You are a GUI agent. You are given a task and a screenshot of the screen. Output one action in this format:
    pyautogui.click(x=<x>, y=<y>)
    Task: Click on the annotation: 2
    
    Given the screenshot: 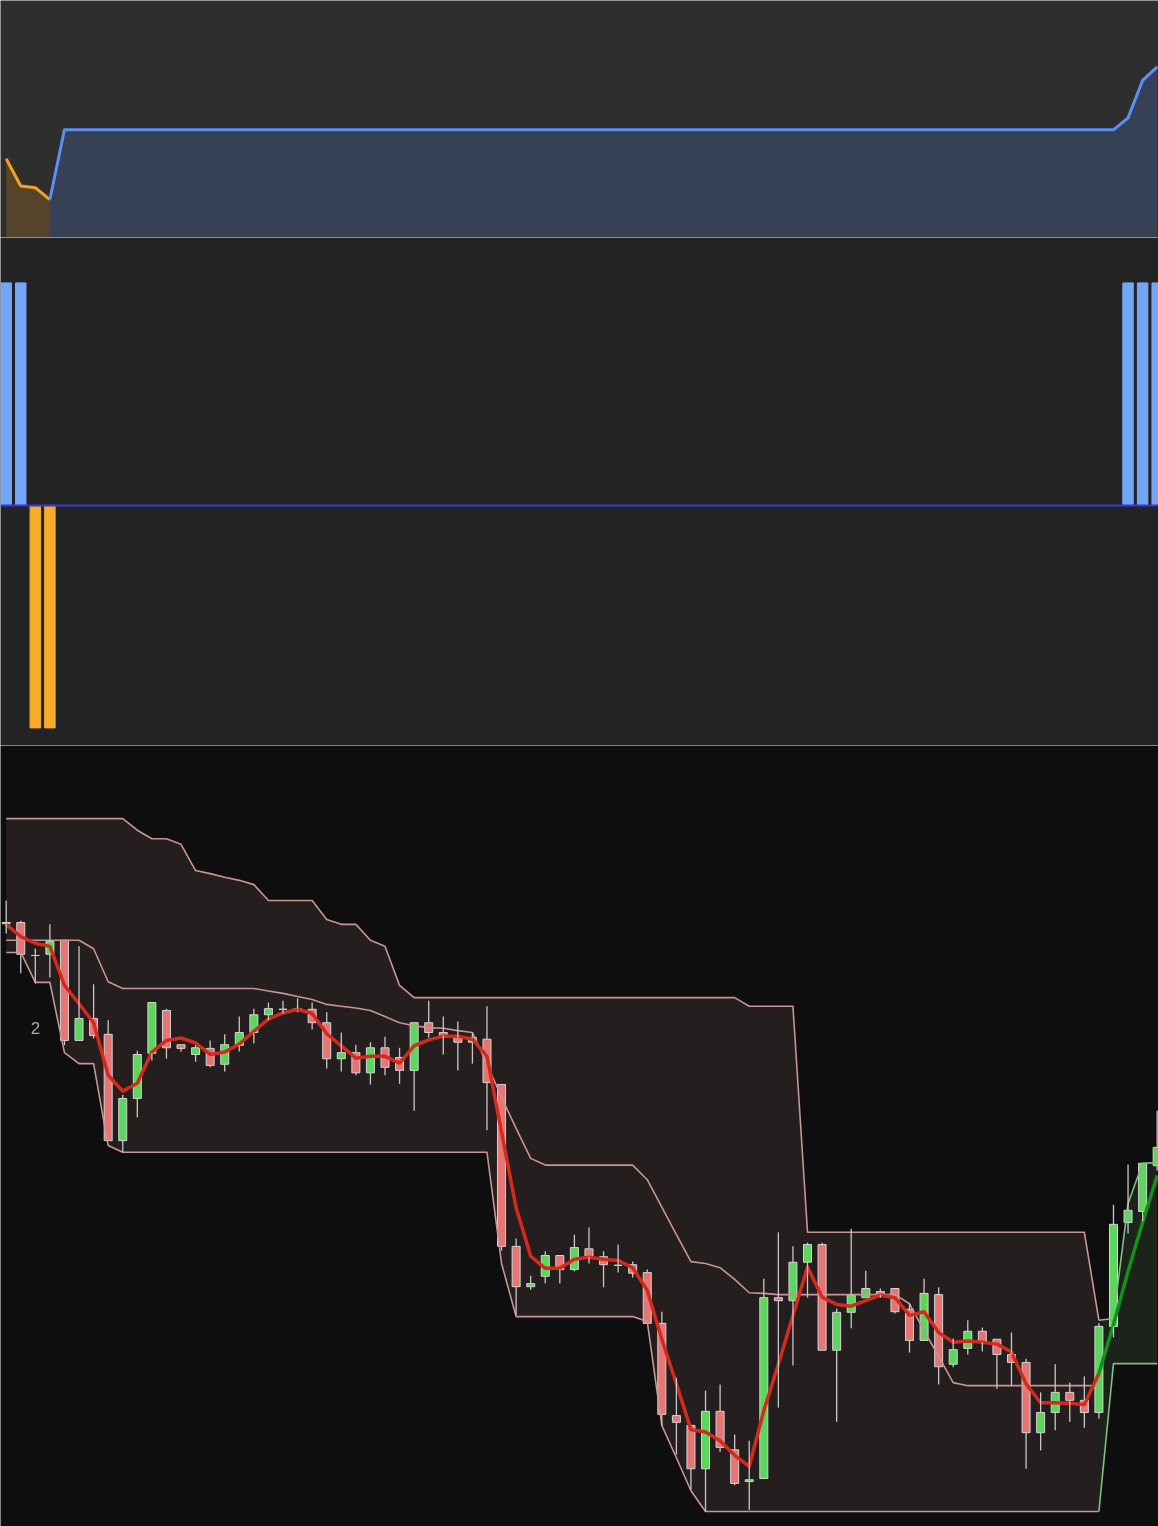 What is the action you would take?
    pyautogui.click(x=35, y=1028)
    